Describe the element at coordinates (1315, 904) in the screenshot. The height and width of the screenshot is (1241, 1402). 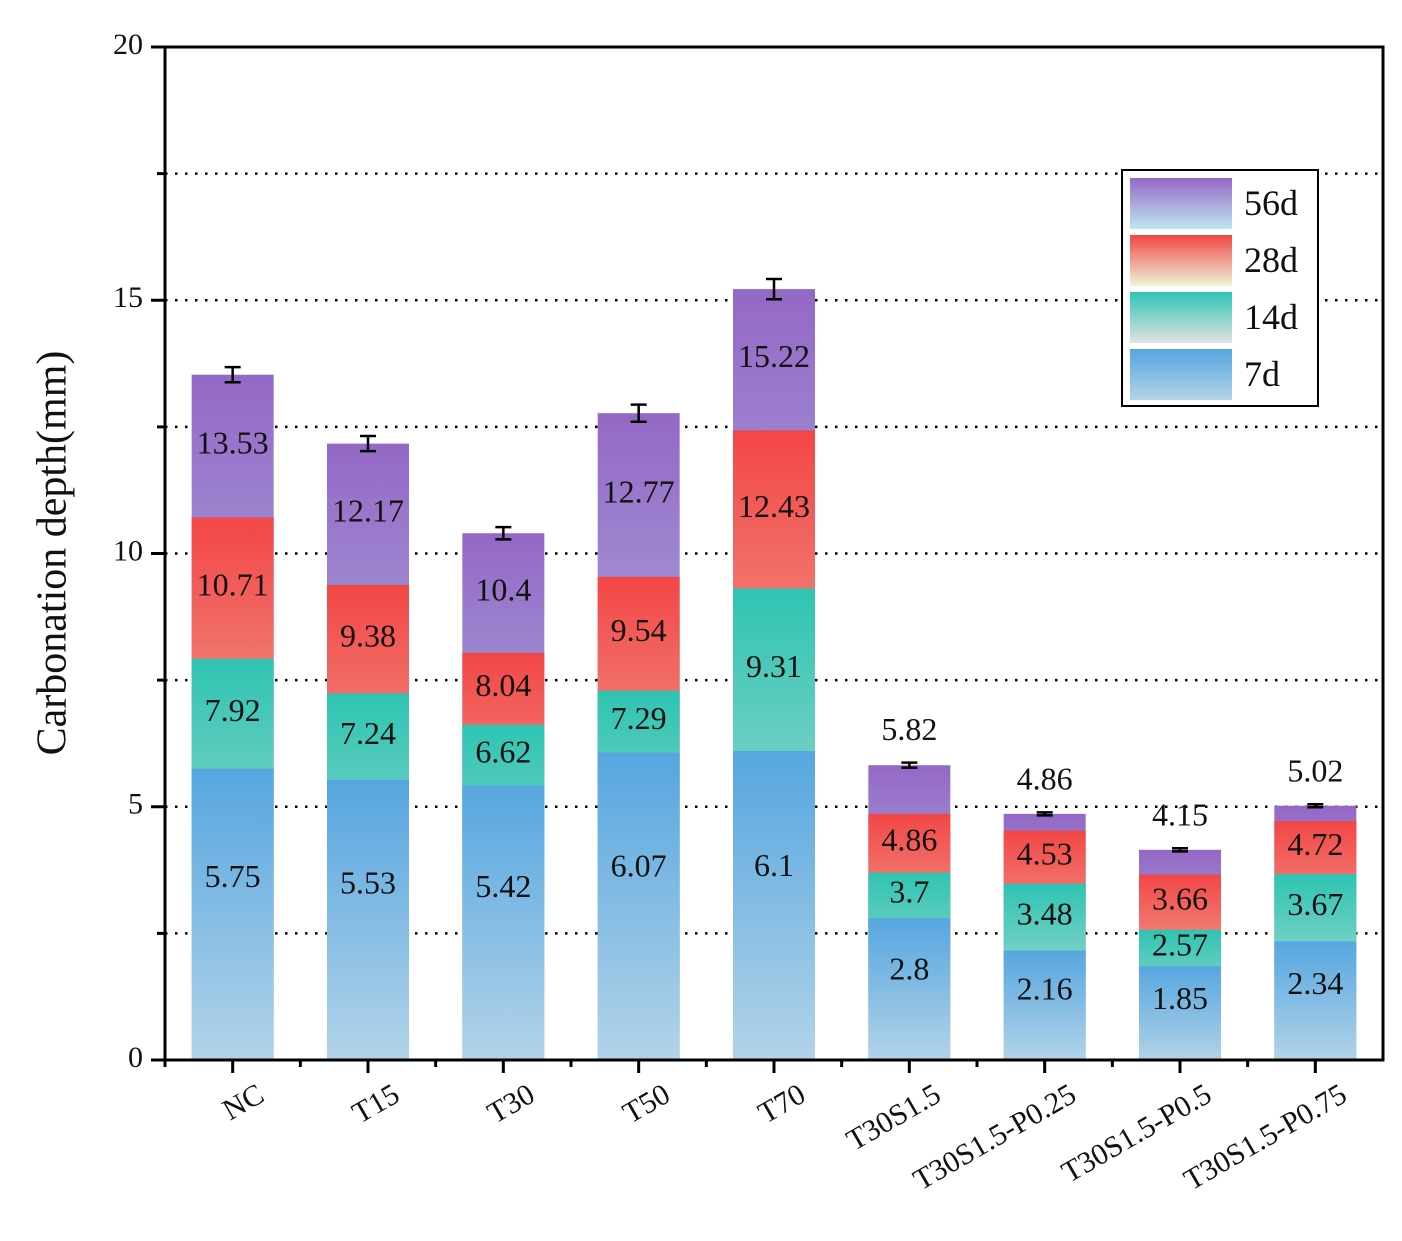
I see `value-label: 3.67` at that location.